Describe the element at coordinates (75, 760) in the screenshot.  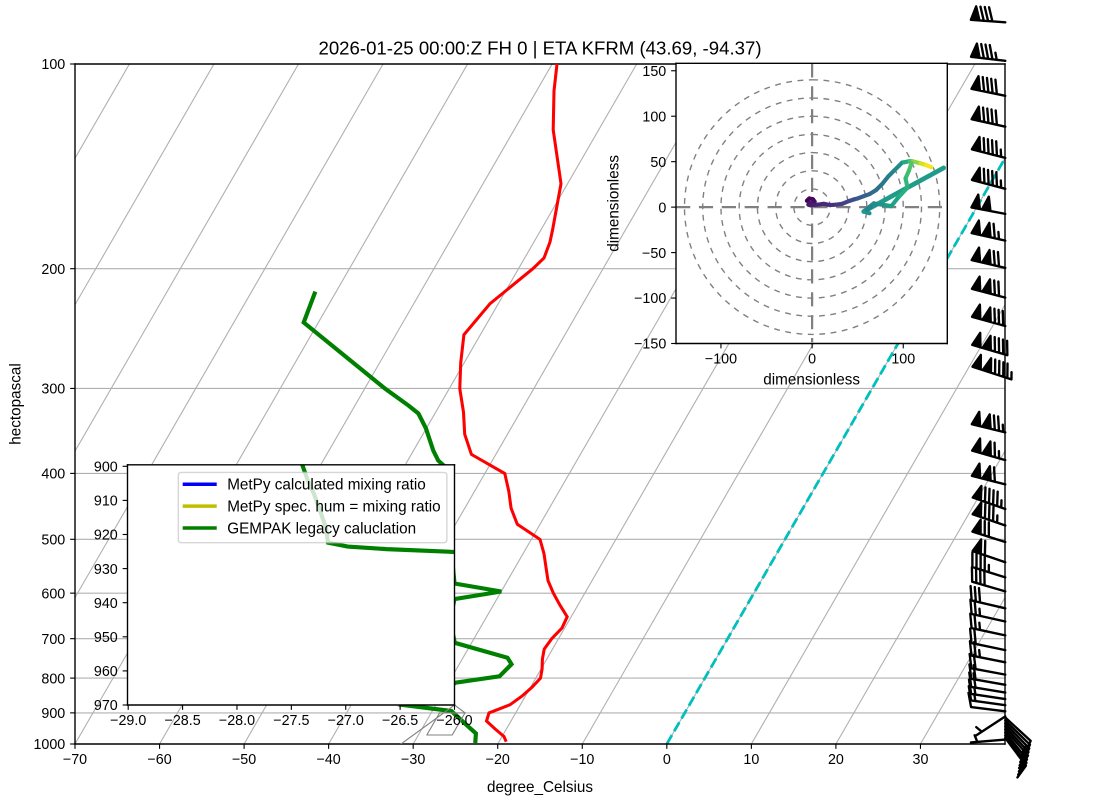
I see `svg-text: −70` at that location.